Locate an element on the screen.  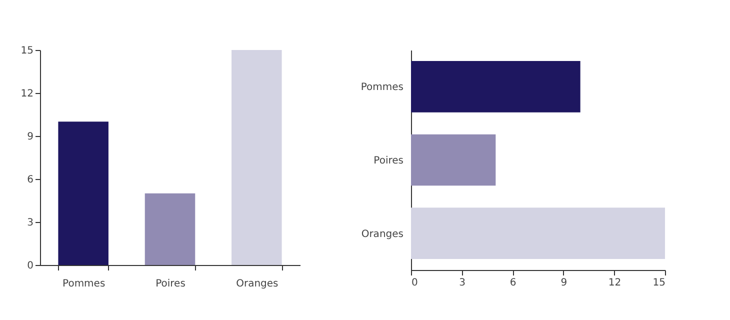
y-tick-label: Poires is located at coordinates (389, 161).